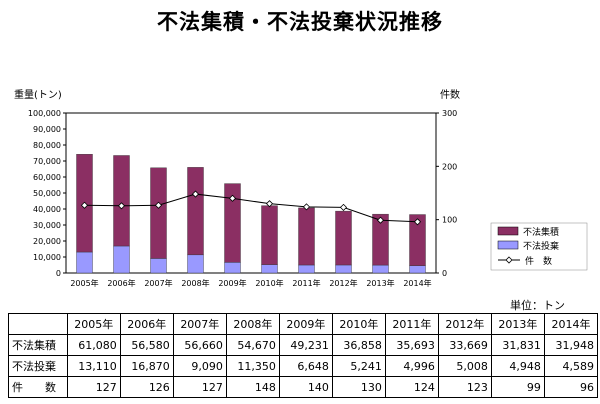 The height and width of the screenshot is (404, 600). I want to click on table-cell: 6,648, so click(305, 366).